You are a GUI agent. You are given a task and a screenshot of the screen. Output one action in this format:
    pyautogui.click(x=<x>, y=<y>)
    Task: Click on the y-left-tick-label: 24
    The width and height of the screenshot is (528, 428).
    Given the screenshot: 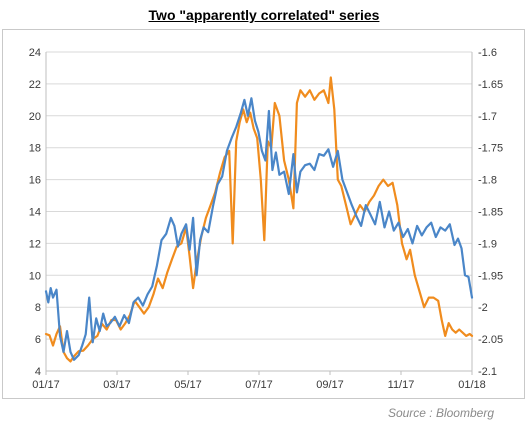 What is the action you would take?
    pyautogui.click(x=35, y=53)
    